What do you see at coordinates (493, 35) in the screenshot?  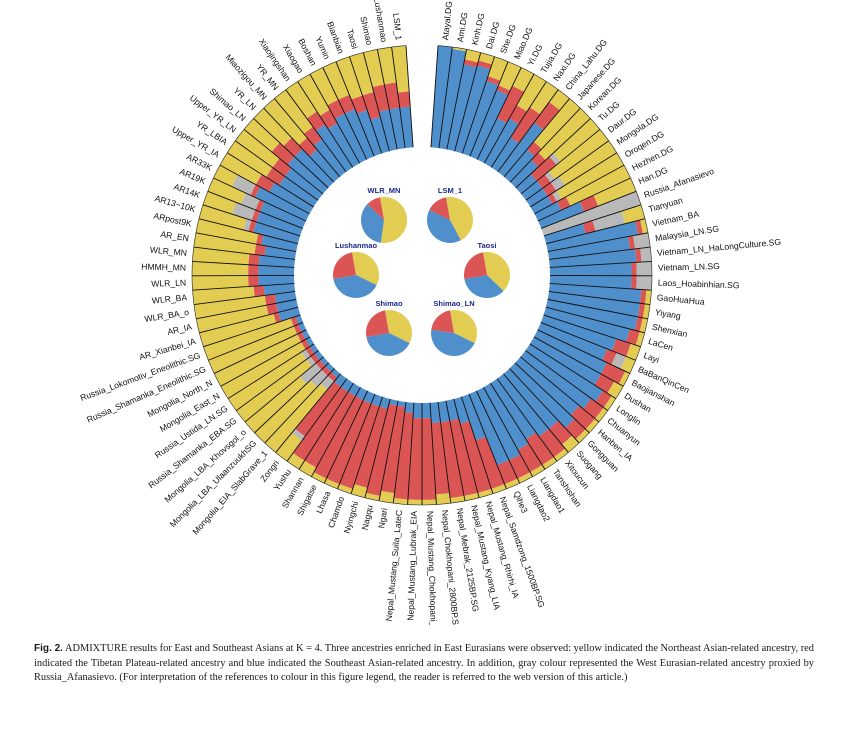 I see `population-label: Dai.DG` at bounding box center [493, 35].